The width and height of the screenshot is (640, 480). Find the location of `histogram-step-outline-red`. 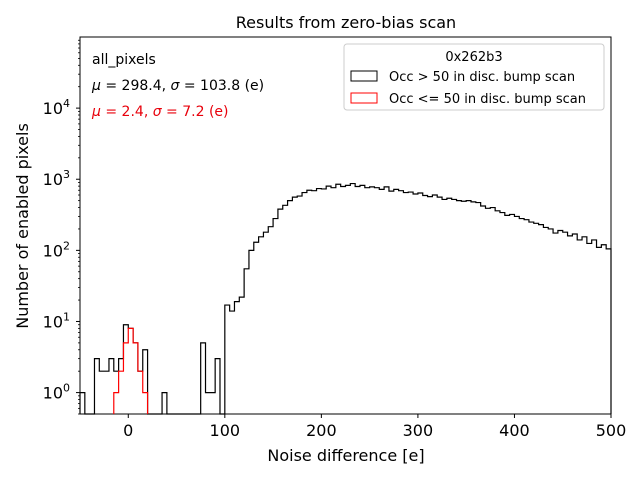

histogram-step-outline-red is located at coordinates (131, 370).